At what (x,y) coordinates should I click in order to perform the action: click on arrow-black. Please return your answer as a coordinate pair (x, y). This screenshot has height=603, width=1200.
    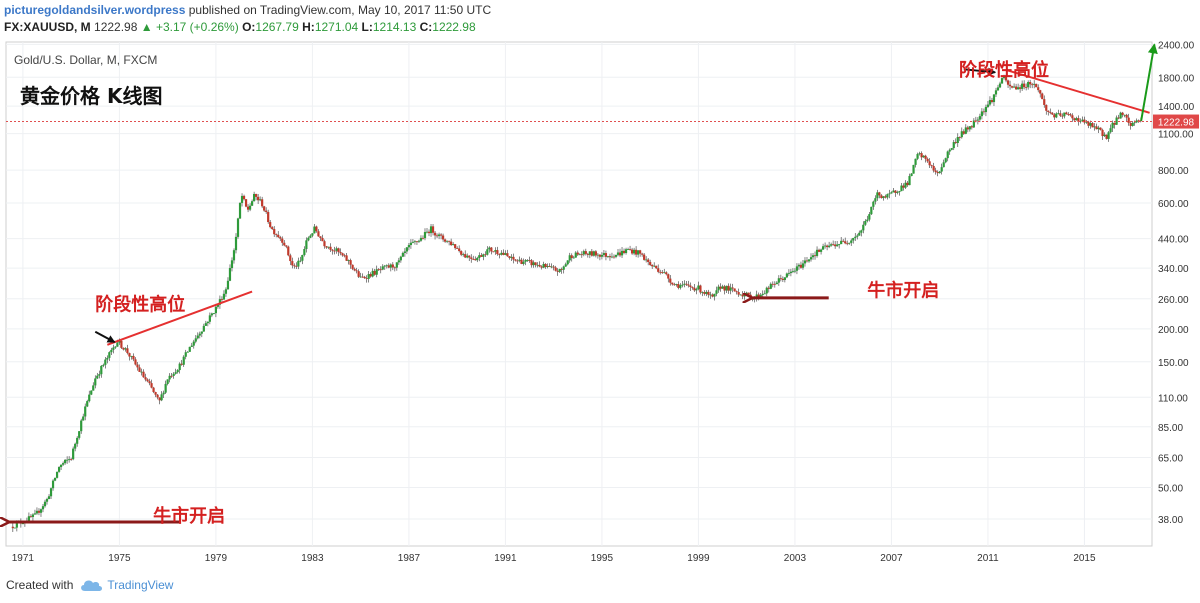
    Looking at the image, I should click on (105, 337).